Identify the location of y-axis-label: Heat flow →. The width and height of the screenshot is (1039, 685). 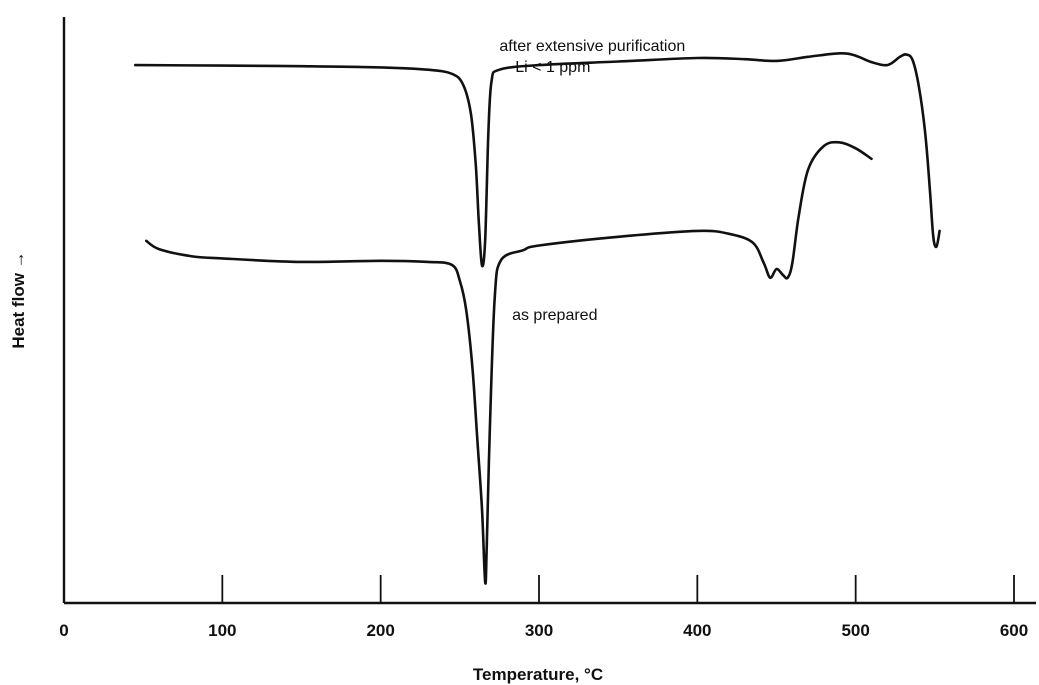
(18, 299).